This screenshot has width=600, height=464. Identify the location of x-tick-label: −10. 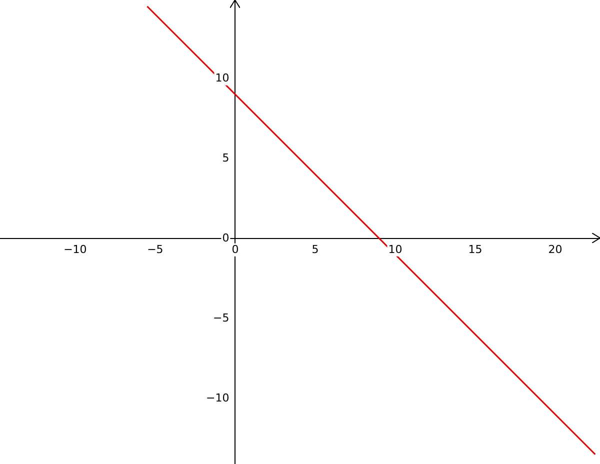
(75, 249).